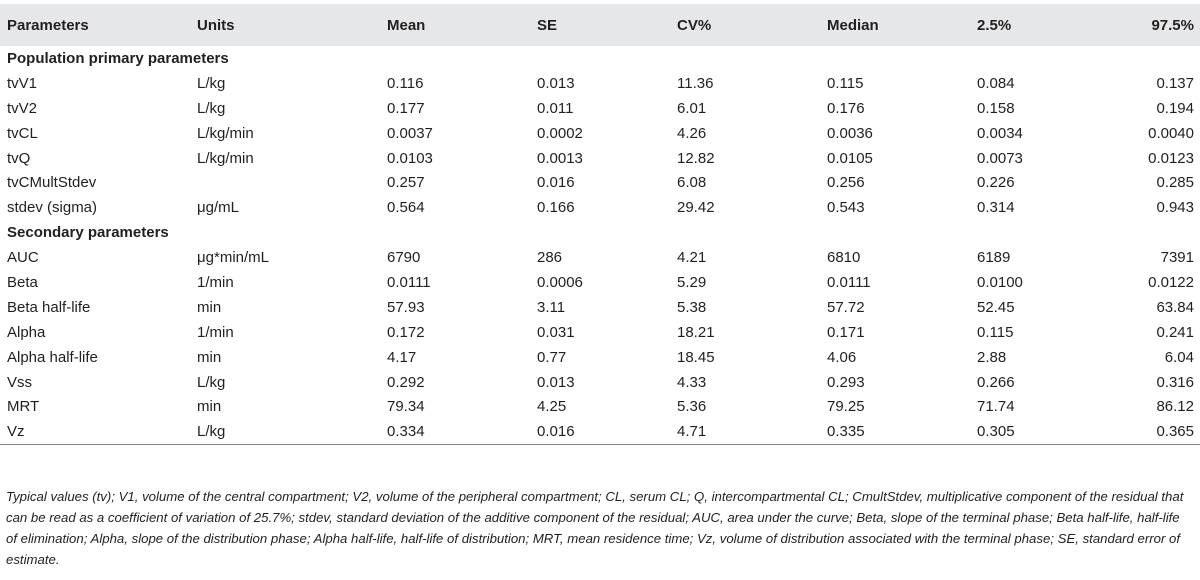 Image resolution: width=1200 pixels, height=580 pixels. I want to click on cell-cv: 29.42, so click(696, 208).